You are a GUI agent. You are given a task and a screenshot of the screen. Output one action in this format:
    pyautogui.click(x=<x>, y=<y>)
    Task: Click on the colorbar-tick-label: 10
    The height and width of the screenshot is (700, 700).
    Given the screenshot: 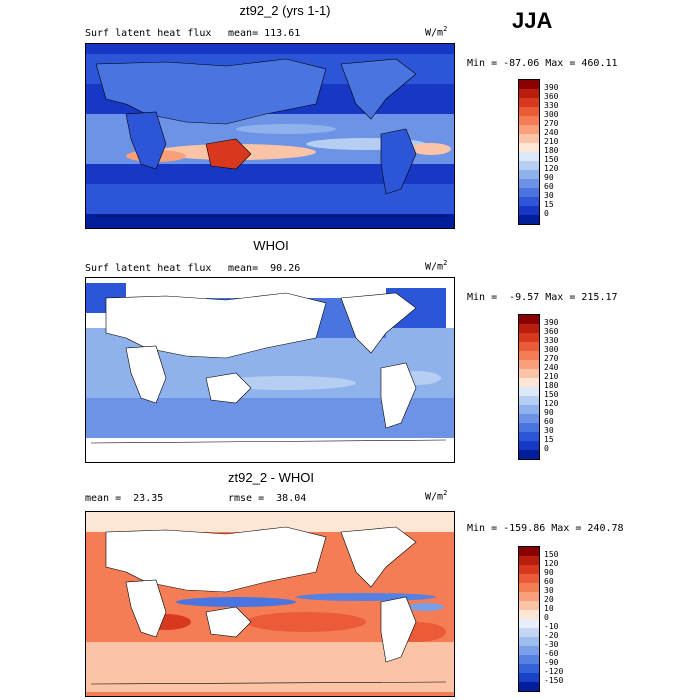 What is the action you would take?
    pyautogui.click(x=549, y=608)
    